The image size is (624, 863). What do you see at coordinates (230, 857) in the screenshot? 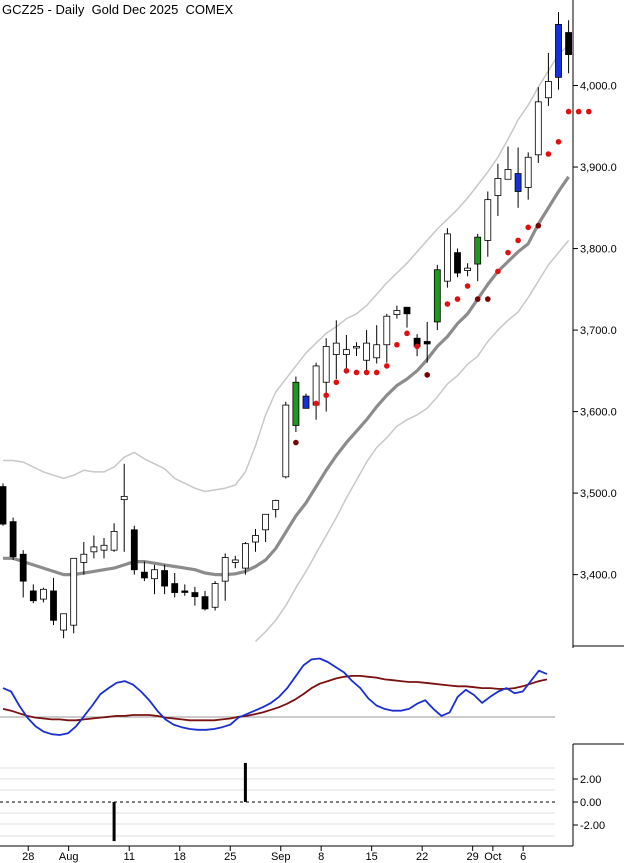
I see `date-tick-label: 25` at bounding box center [230, 857].